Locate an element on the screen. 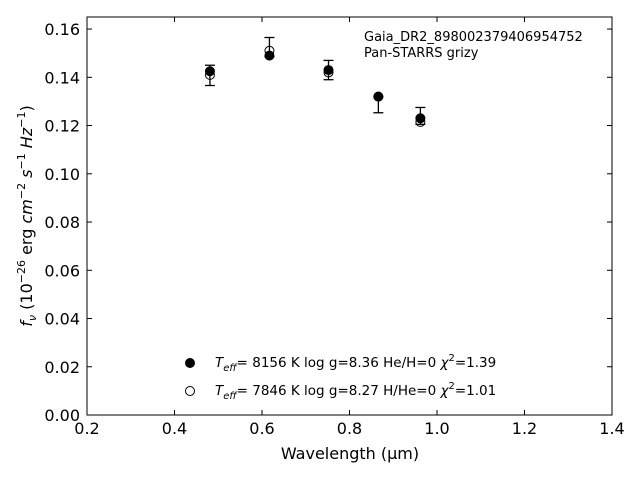  x-tick-label: 0.4 is located at coordinates (174, 428).